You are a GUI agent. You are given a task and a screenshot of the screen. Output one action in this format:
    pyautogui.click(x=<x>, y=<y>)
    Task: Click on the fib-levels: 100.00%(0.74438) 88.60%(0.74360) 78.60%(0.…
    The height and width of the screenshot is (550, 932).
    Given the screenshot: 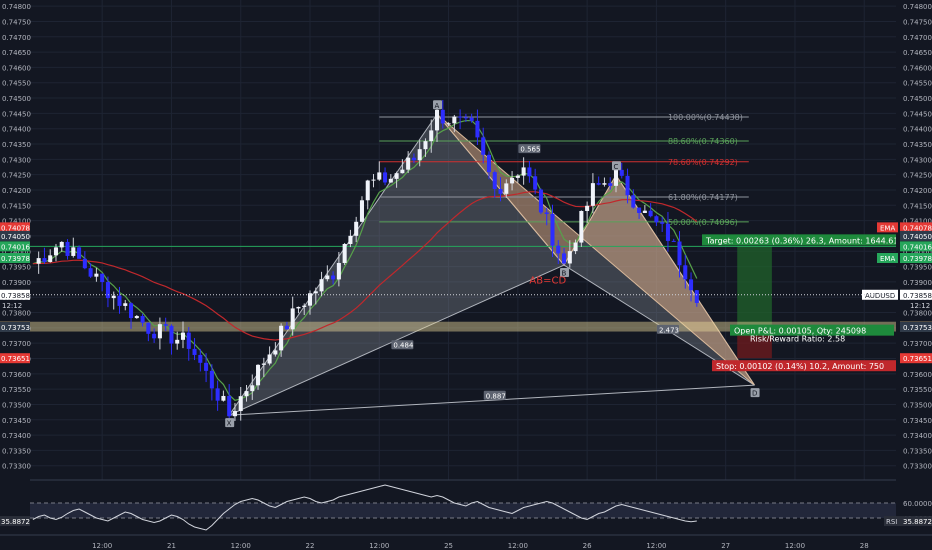 What is the action you would take?
    pyautogui.click(x=564, y=170)
    